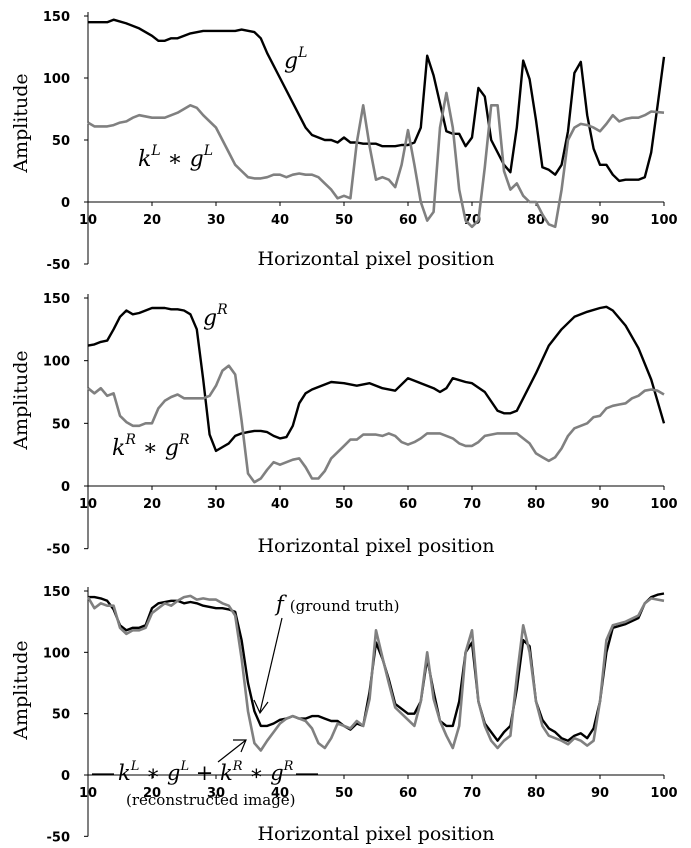  I want to click on annotation-kL-gL: kL ∗ gL, so click(175, 157).